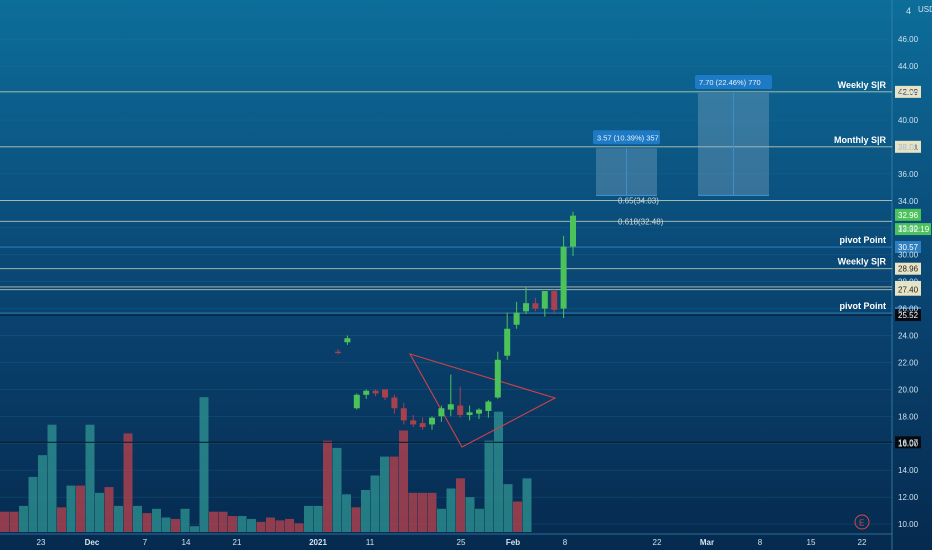  Describe the element at coordinates (862, 85) in the screenshot. I see `level-label: Weekly S|R` at that location.